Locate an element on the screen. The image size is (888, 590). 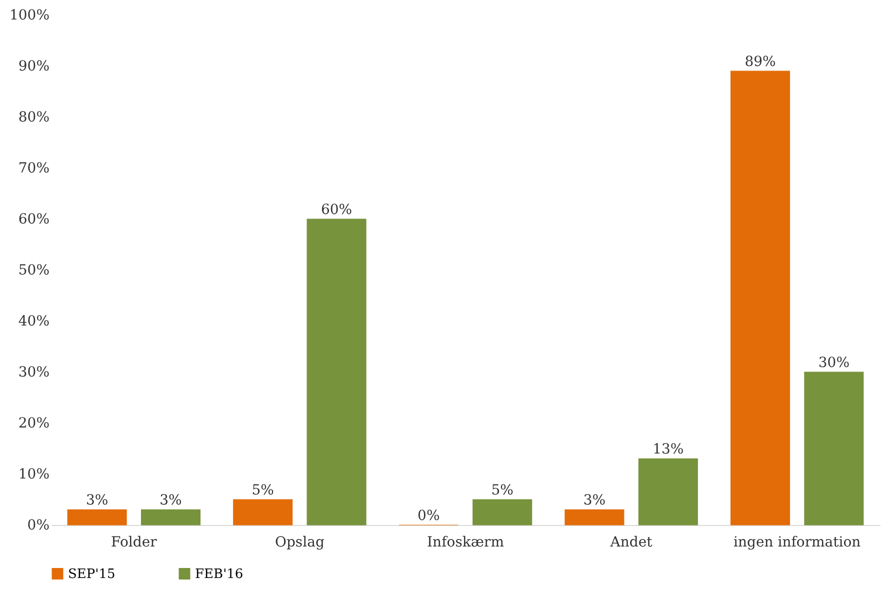
x-tick-label: Opslag is located at coordinates (299, 542).